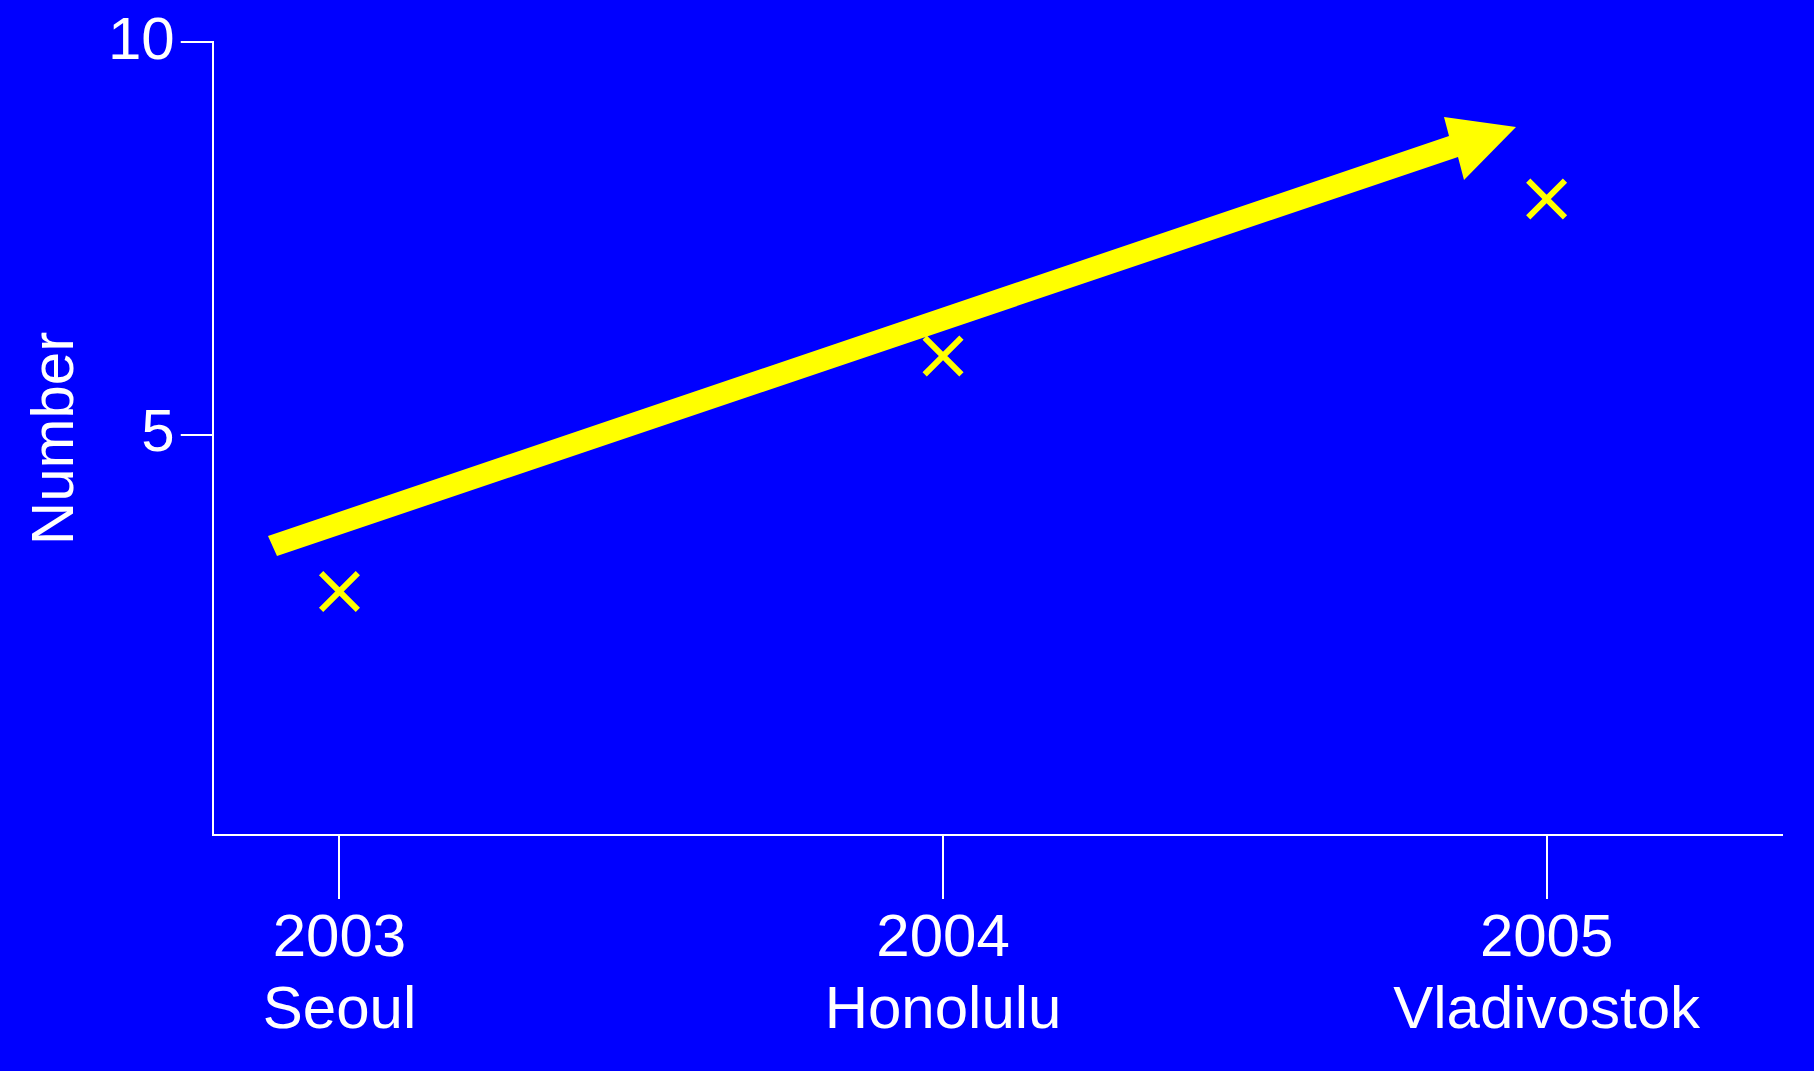 This screenshot has height=1071, width=1814. I want to click on x-tick-label: 2004 Honolulu, so click(943, 971).